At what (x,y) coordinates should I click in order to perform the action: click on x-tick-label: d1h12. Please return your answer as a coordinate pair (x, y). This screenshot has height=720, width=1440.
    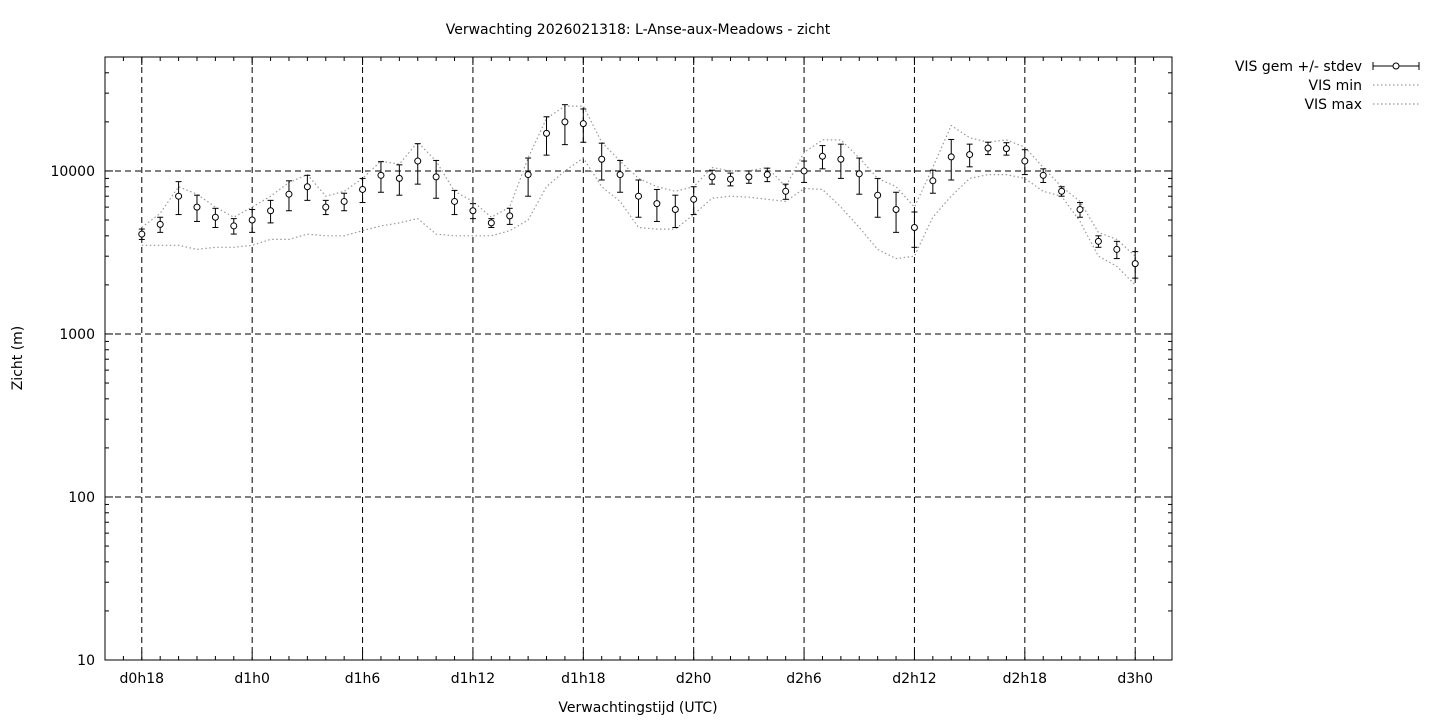
    Looking at the image, I should click on (473, 679).